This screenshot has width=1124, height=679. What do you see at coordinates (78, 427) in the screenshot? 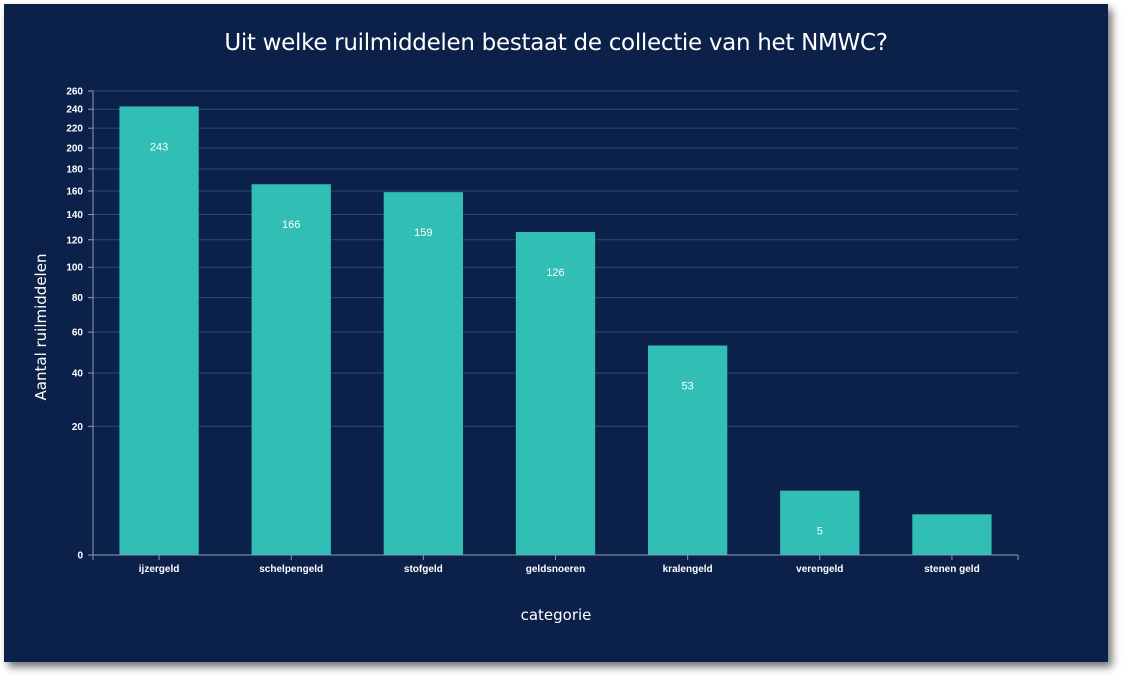
I see `y-tick-label: 20` at bounding box center [78, 427].